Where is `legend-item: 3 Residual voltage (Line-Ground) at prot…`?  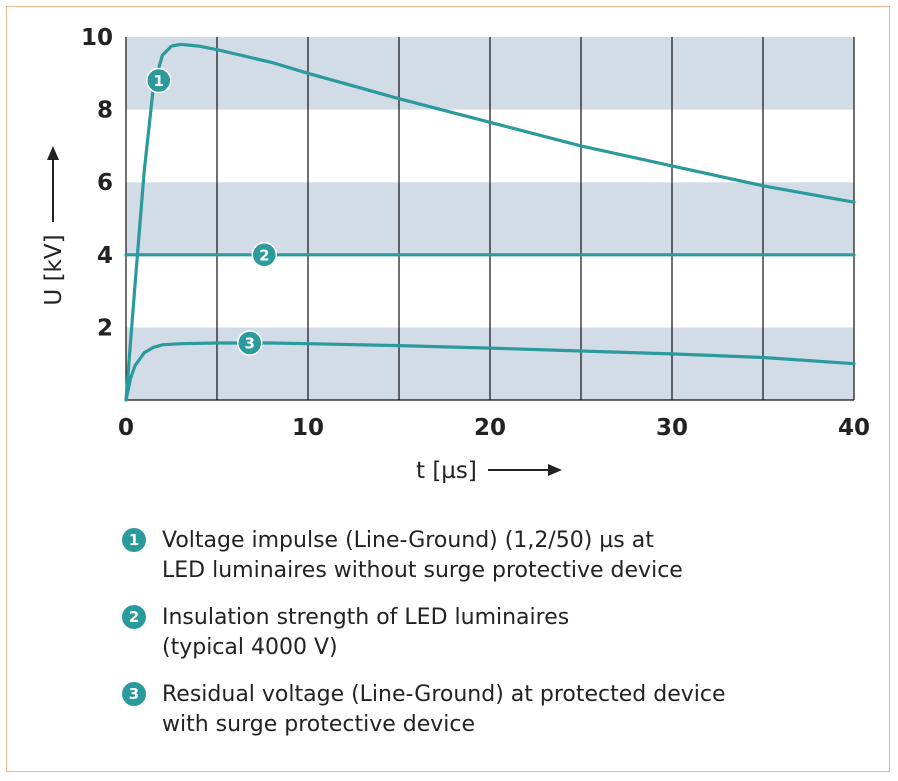
legend-item: 3 Residual voltage (Line-Ground) at prot… is located at coordinates (492, 710).